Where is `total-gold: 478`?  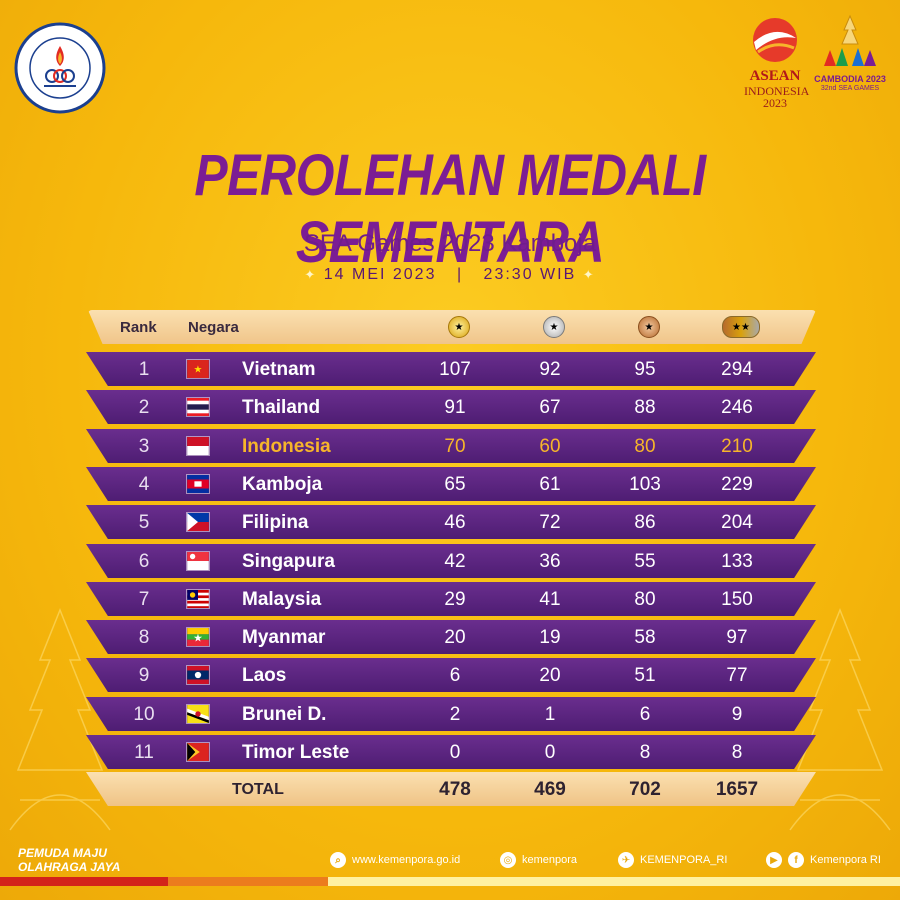 total-gold: 478 is located at coordinates (455, 789).